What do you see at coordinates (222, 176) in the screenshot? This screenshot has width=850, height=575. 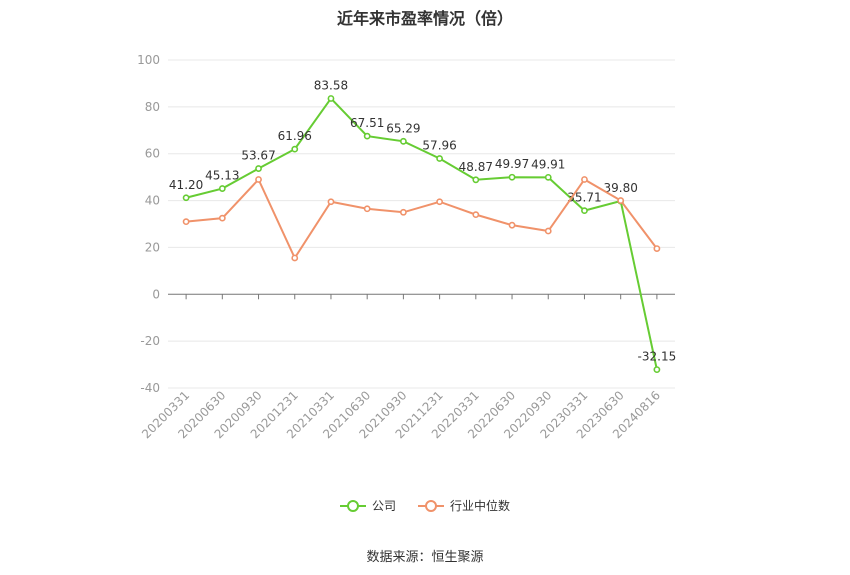 I see `data-label: 45.13` at bounding box center [222, 176].